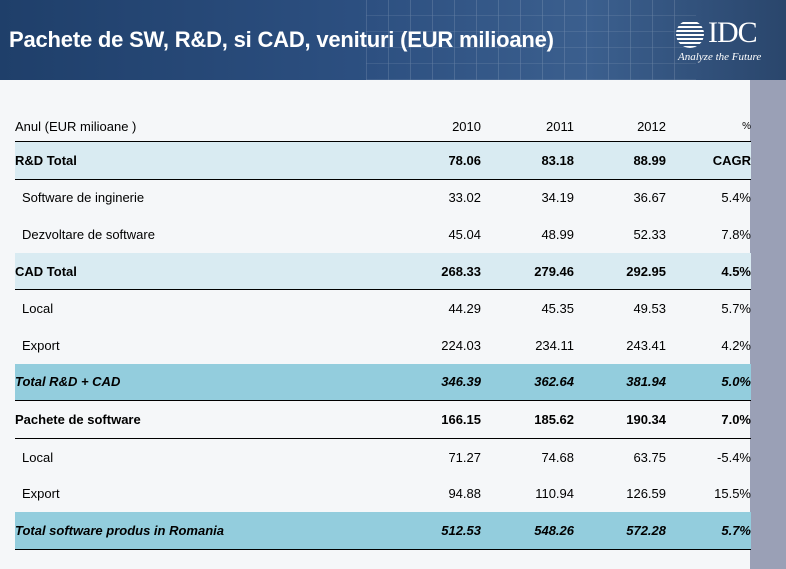 The width and height of the screenshot is (786, 569). I want to click on cell-2011: 45.35, so click(557, 309).